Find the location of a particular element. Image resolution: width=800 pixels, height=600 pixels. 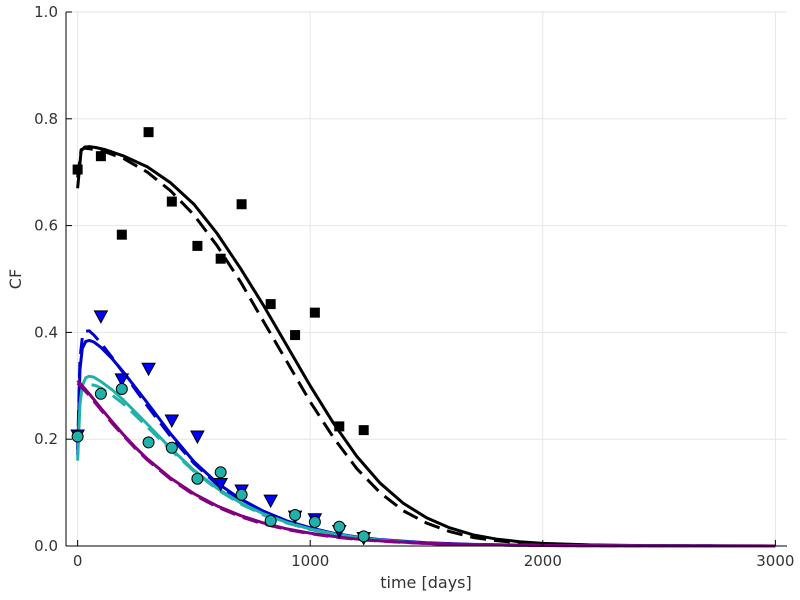

x-axis-label: time [days] is located at coordinates (425, 582).